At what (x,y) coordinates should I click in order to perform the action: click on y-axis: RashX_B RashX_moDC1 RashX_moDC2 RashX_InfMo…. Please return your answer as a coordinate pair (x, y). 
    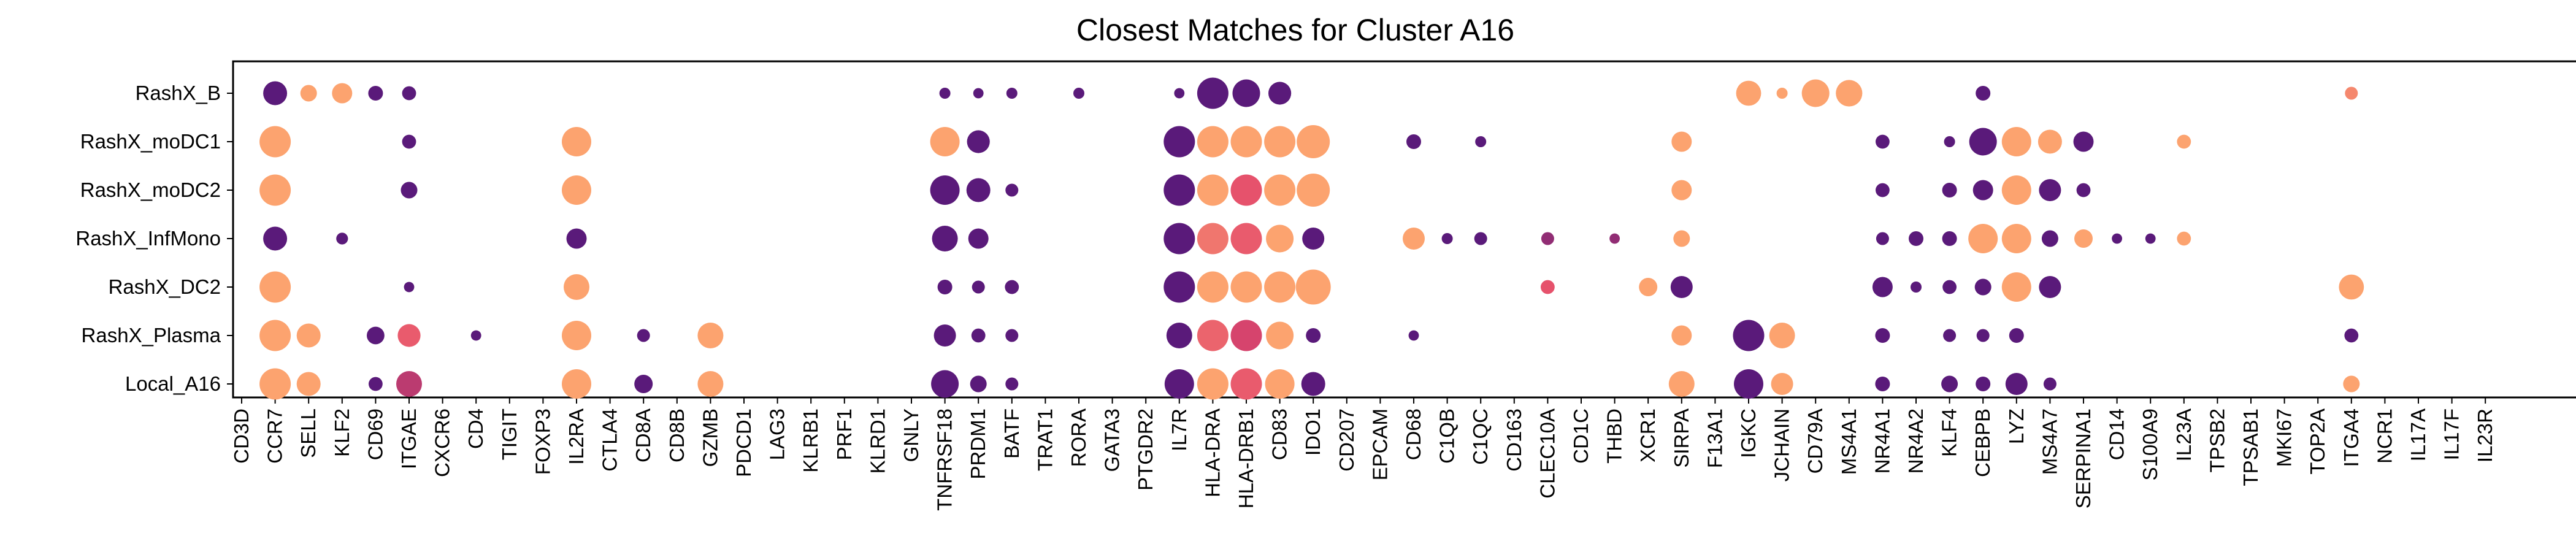
    Looking at the image, I should click on (154, 238).